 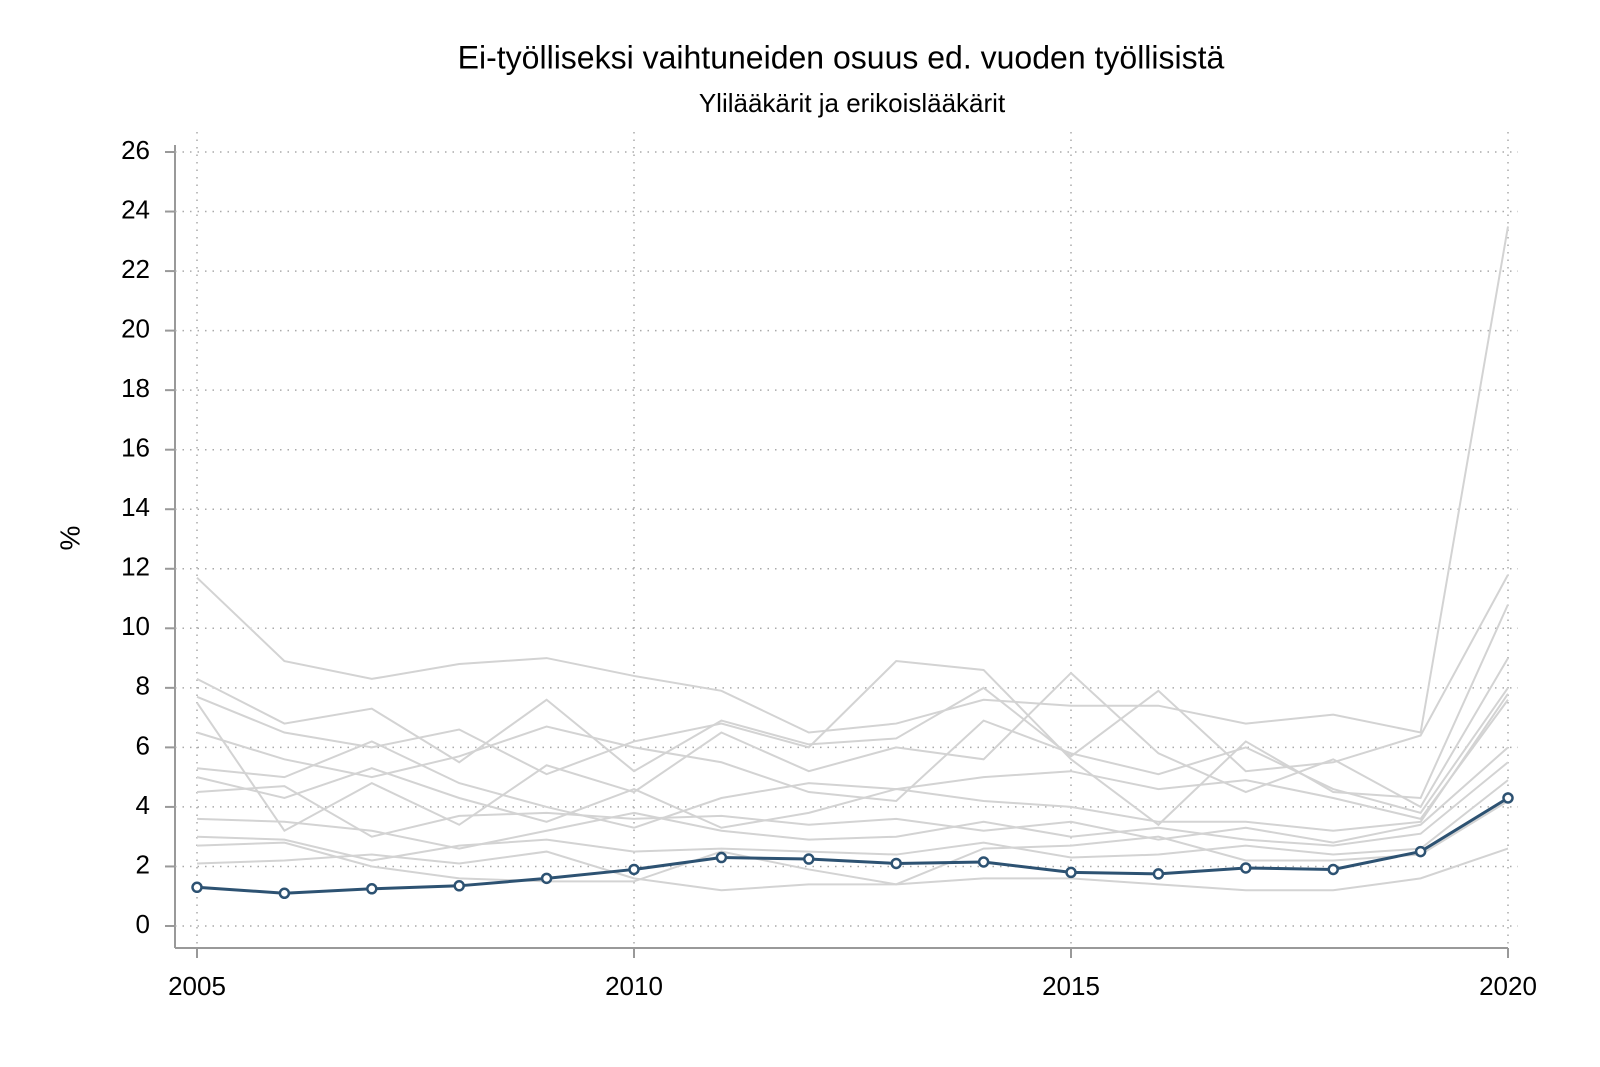 I want to click on highlight-line, so click(x=852, y=845).